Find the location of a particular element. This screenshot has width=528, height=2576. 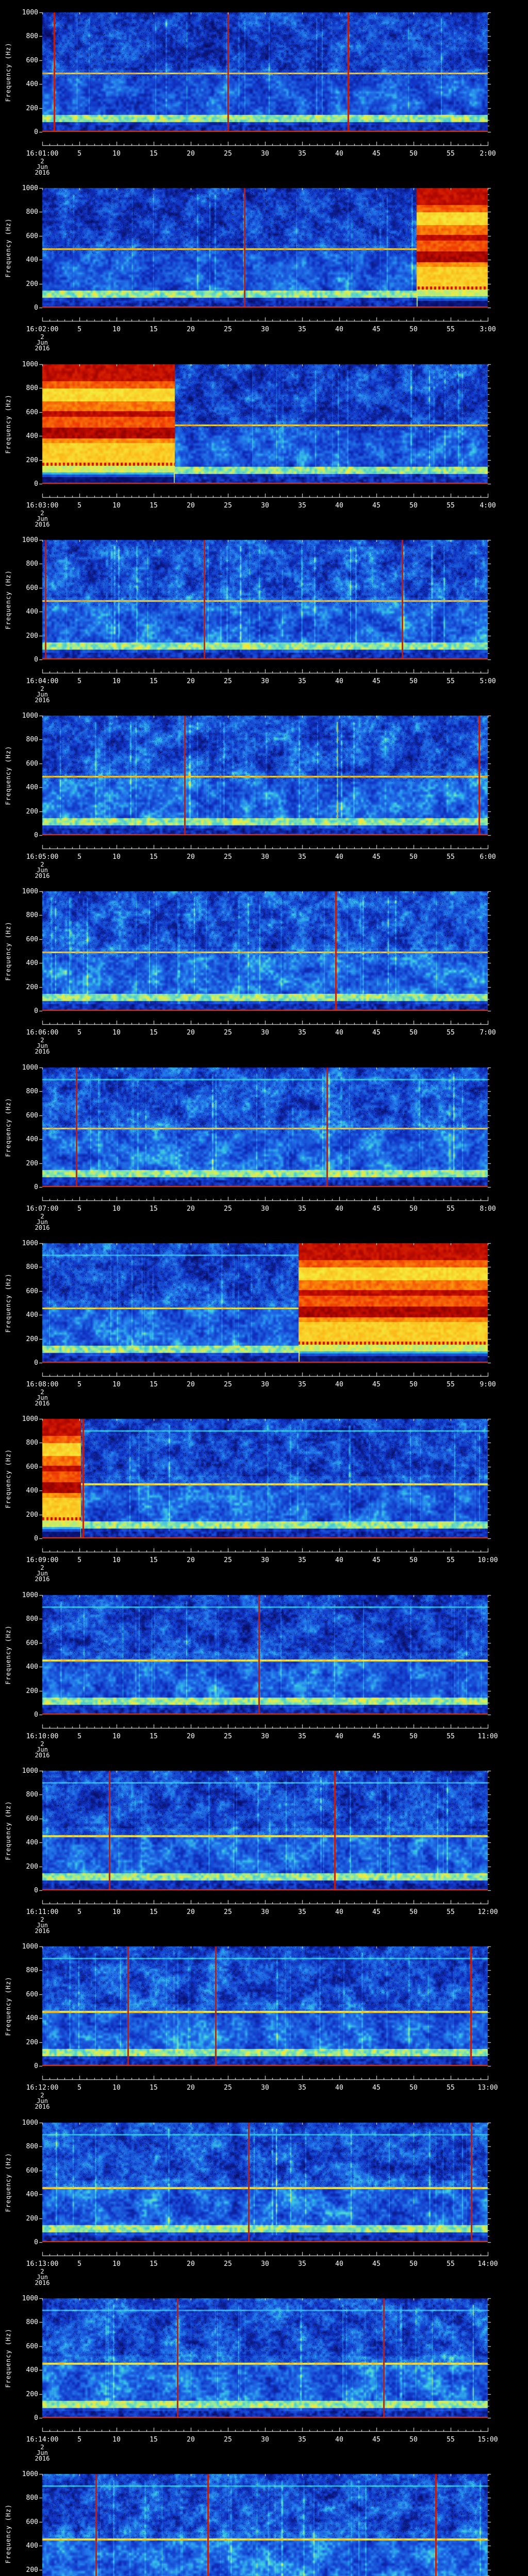

x-start-time-label: 16:09:00 is located at coordinates (42, 1560).